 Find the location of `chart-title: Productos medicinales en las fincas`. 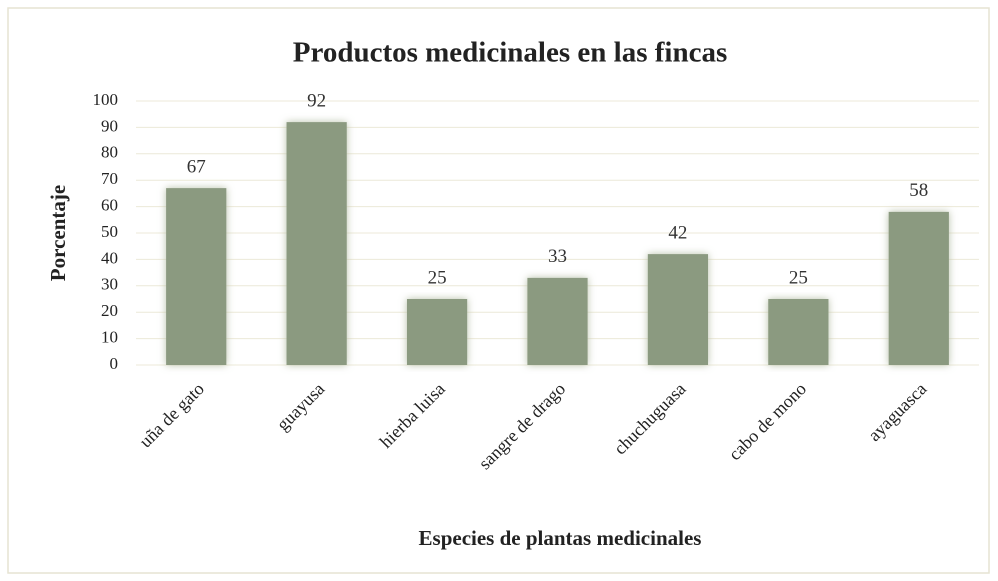

chart-title: Productos medicinales en las fincas is located at coordinates (510, 53).